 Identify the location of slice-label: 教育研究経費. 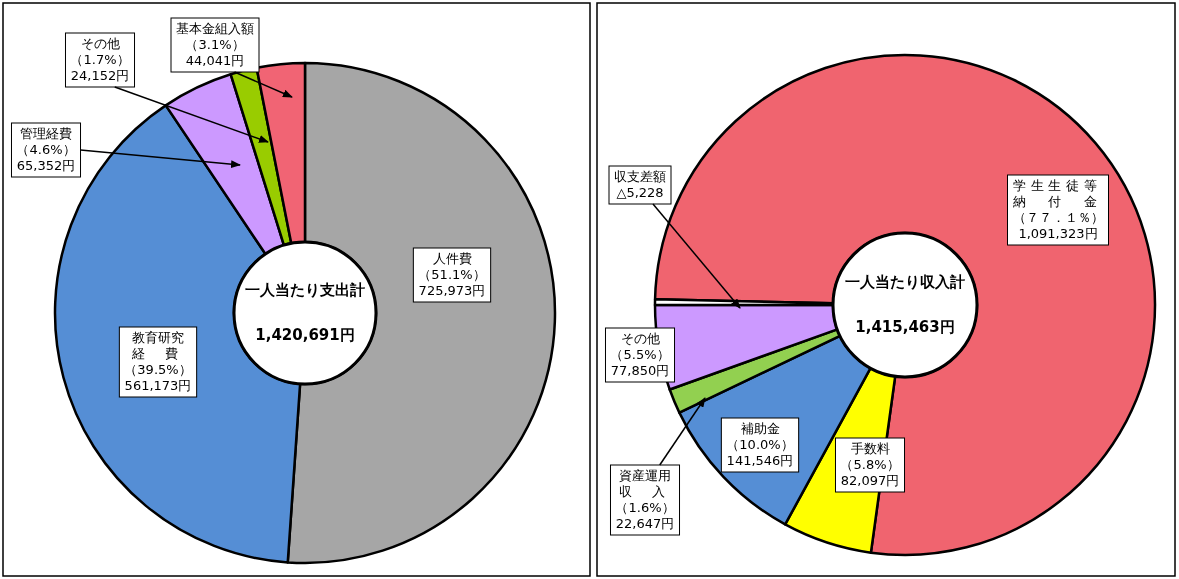
(157, 345).